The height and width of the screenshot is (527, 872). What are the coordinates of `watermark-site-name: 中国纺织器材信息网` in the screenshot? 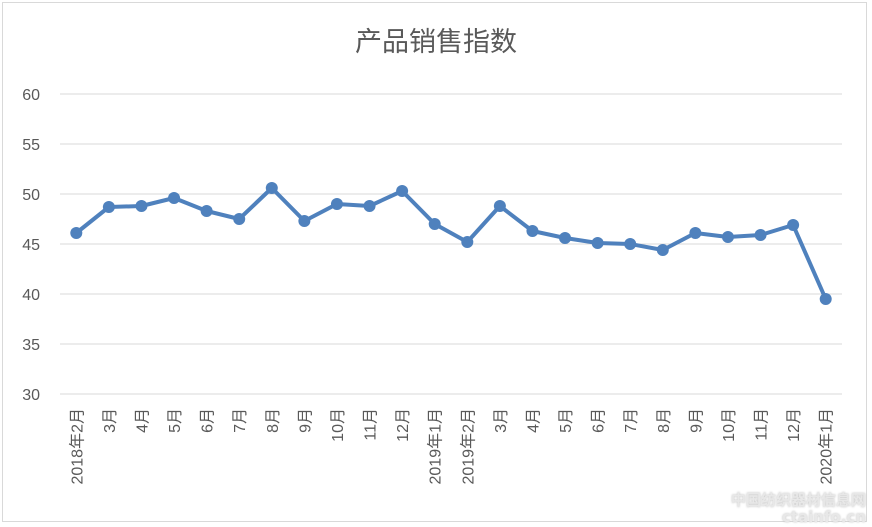 It's located at (798, 500).